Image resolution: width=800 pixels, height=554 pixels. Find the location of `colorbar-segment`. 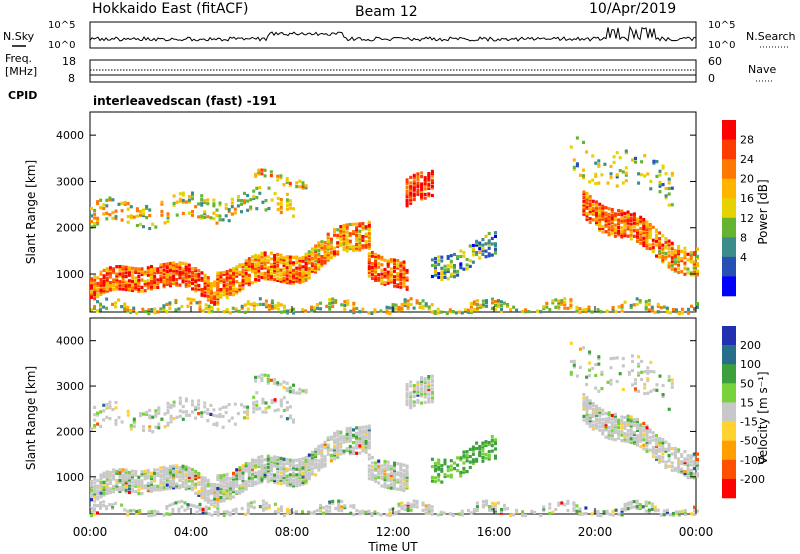

colorbar-segment is located at coordinates (729, 169).